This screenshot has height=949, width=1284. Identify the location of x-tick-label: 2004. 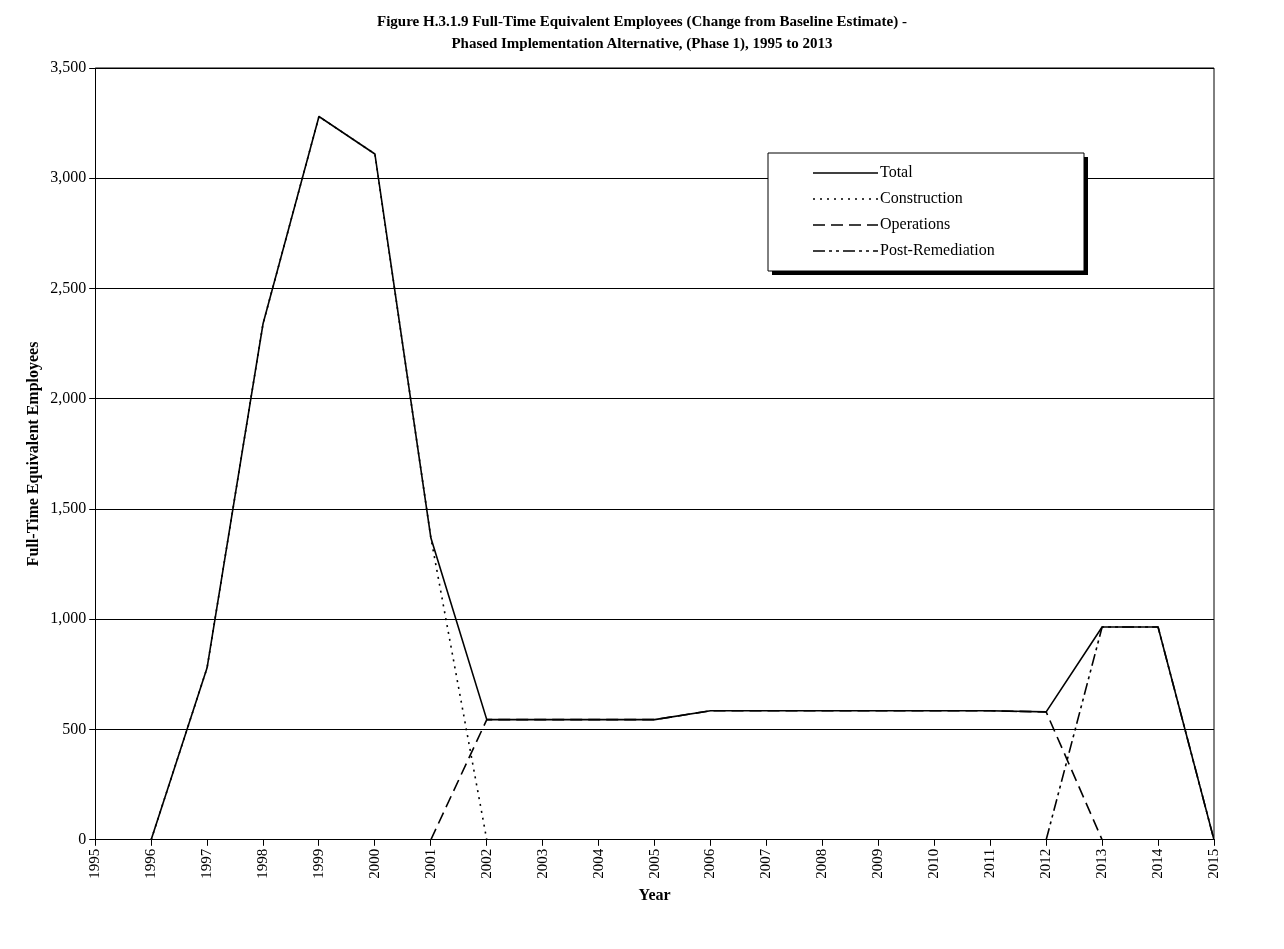
(597, 863).